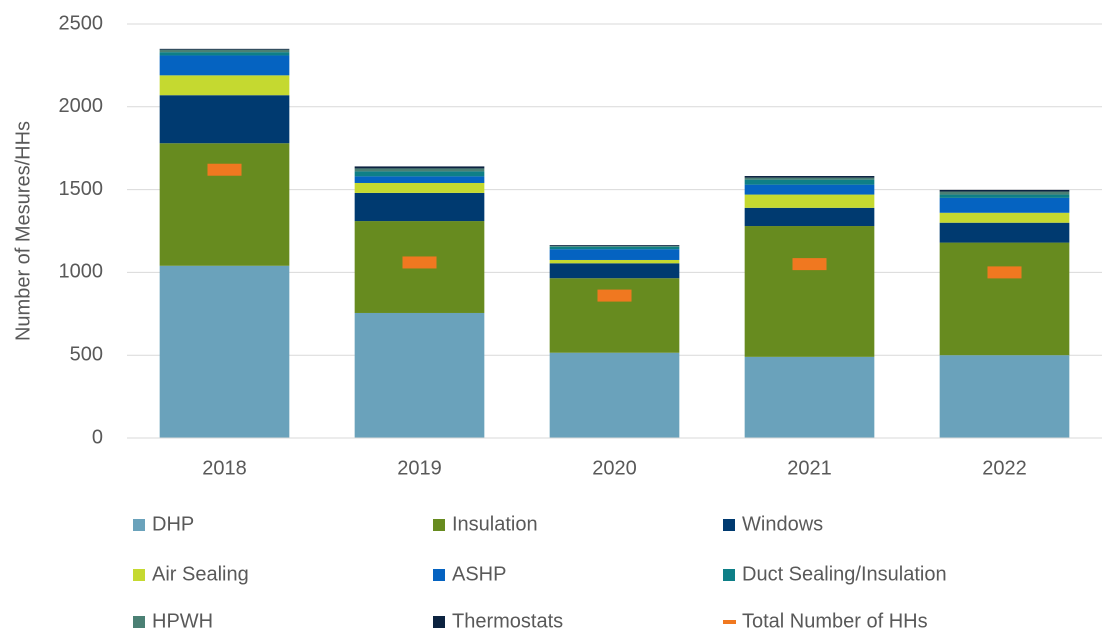 This screenshot has height=636, width=1102. Describe the element at coordinates (782, 524) in the screenshot. I see `legend-label: Windows` at that location.